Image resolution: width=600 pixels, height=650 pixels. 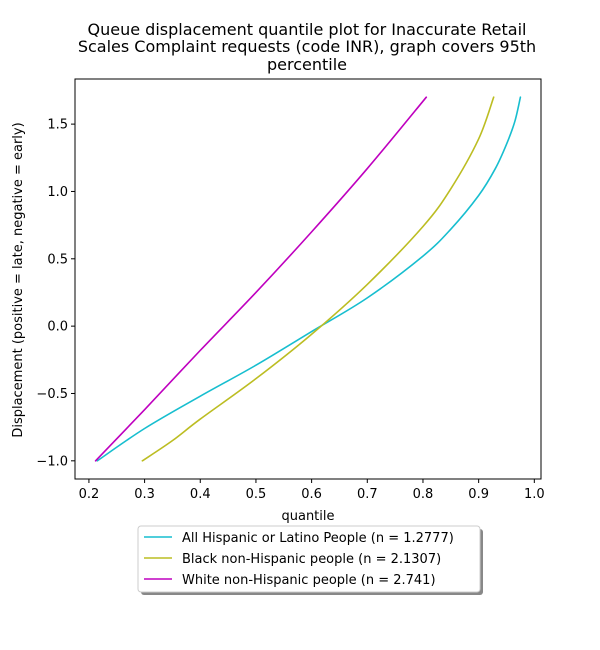 I want to click on y-tick-label: 1.5, so click(x=57, y=125).